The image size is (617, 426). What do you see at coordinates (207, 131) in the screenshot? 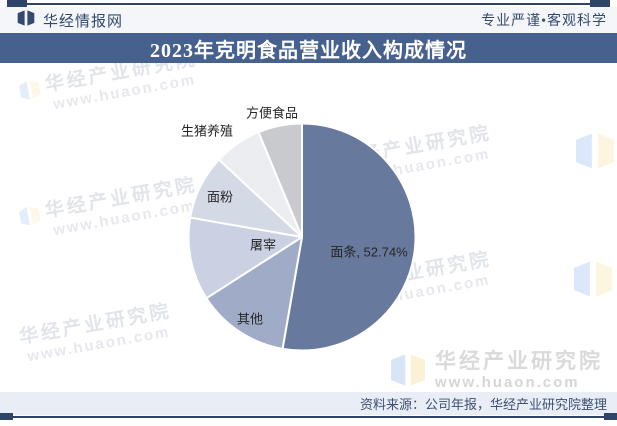
I see `pie-label-4: 生猪养殖` at bounding box center [207, 131].